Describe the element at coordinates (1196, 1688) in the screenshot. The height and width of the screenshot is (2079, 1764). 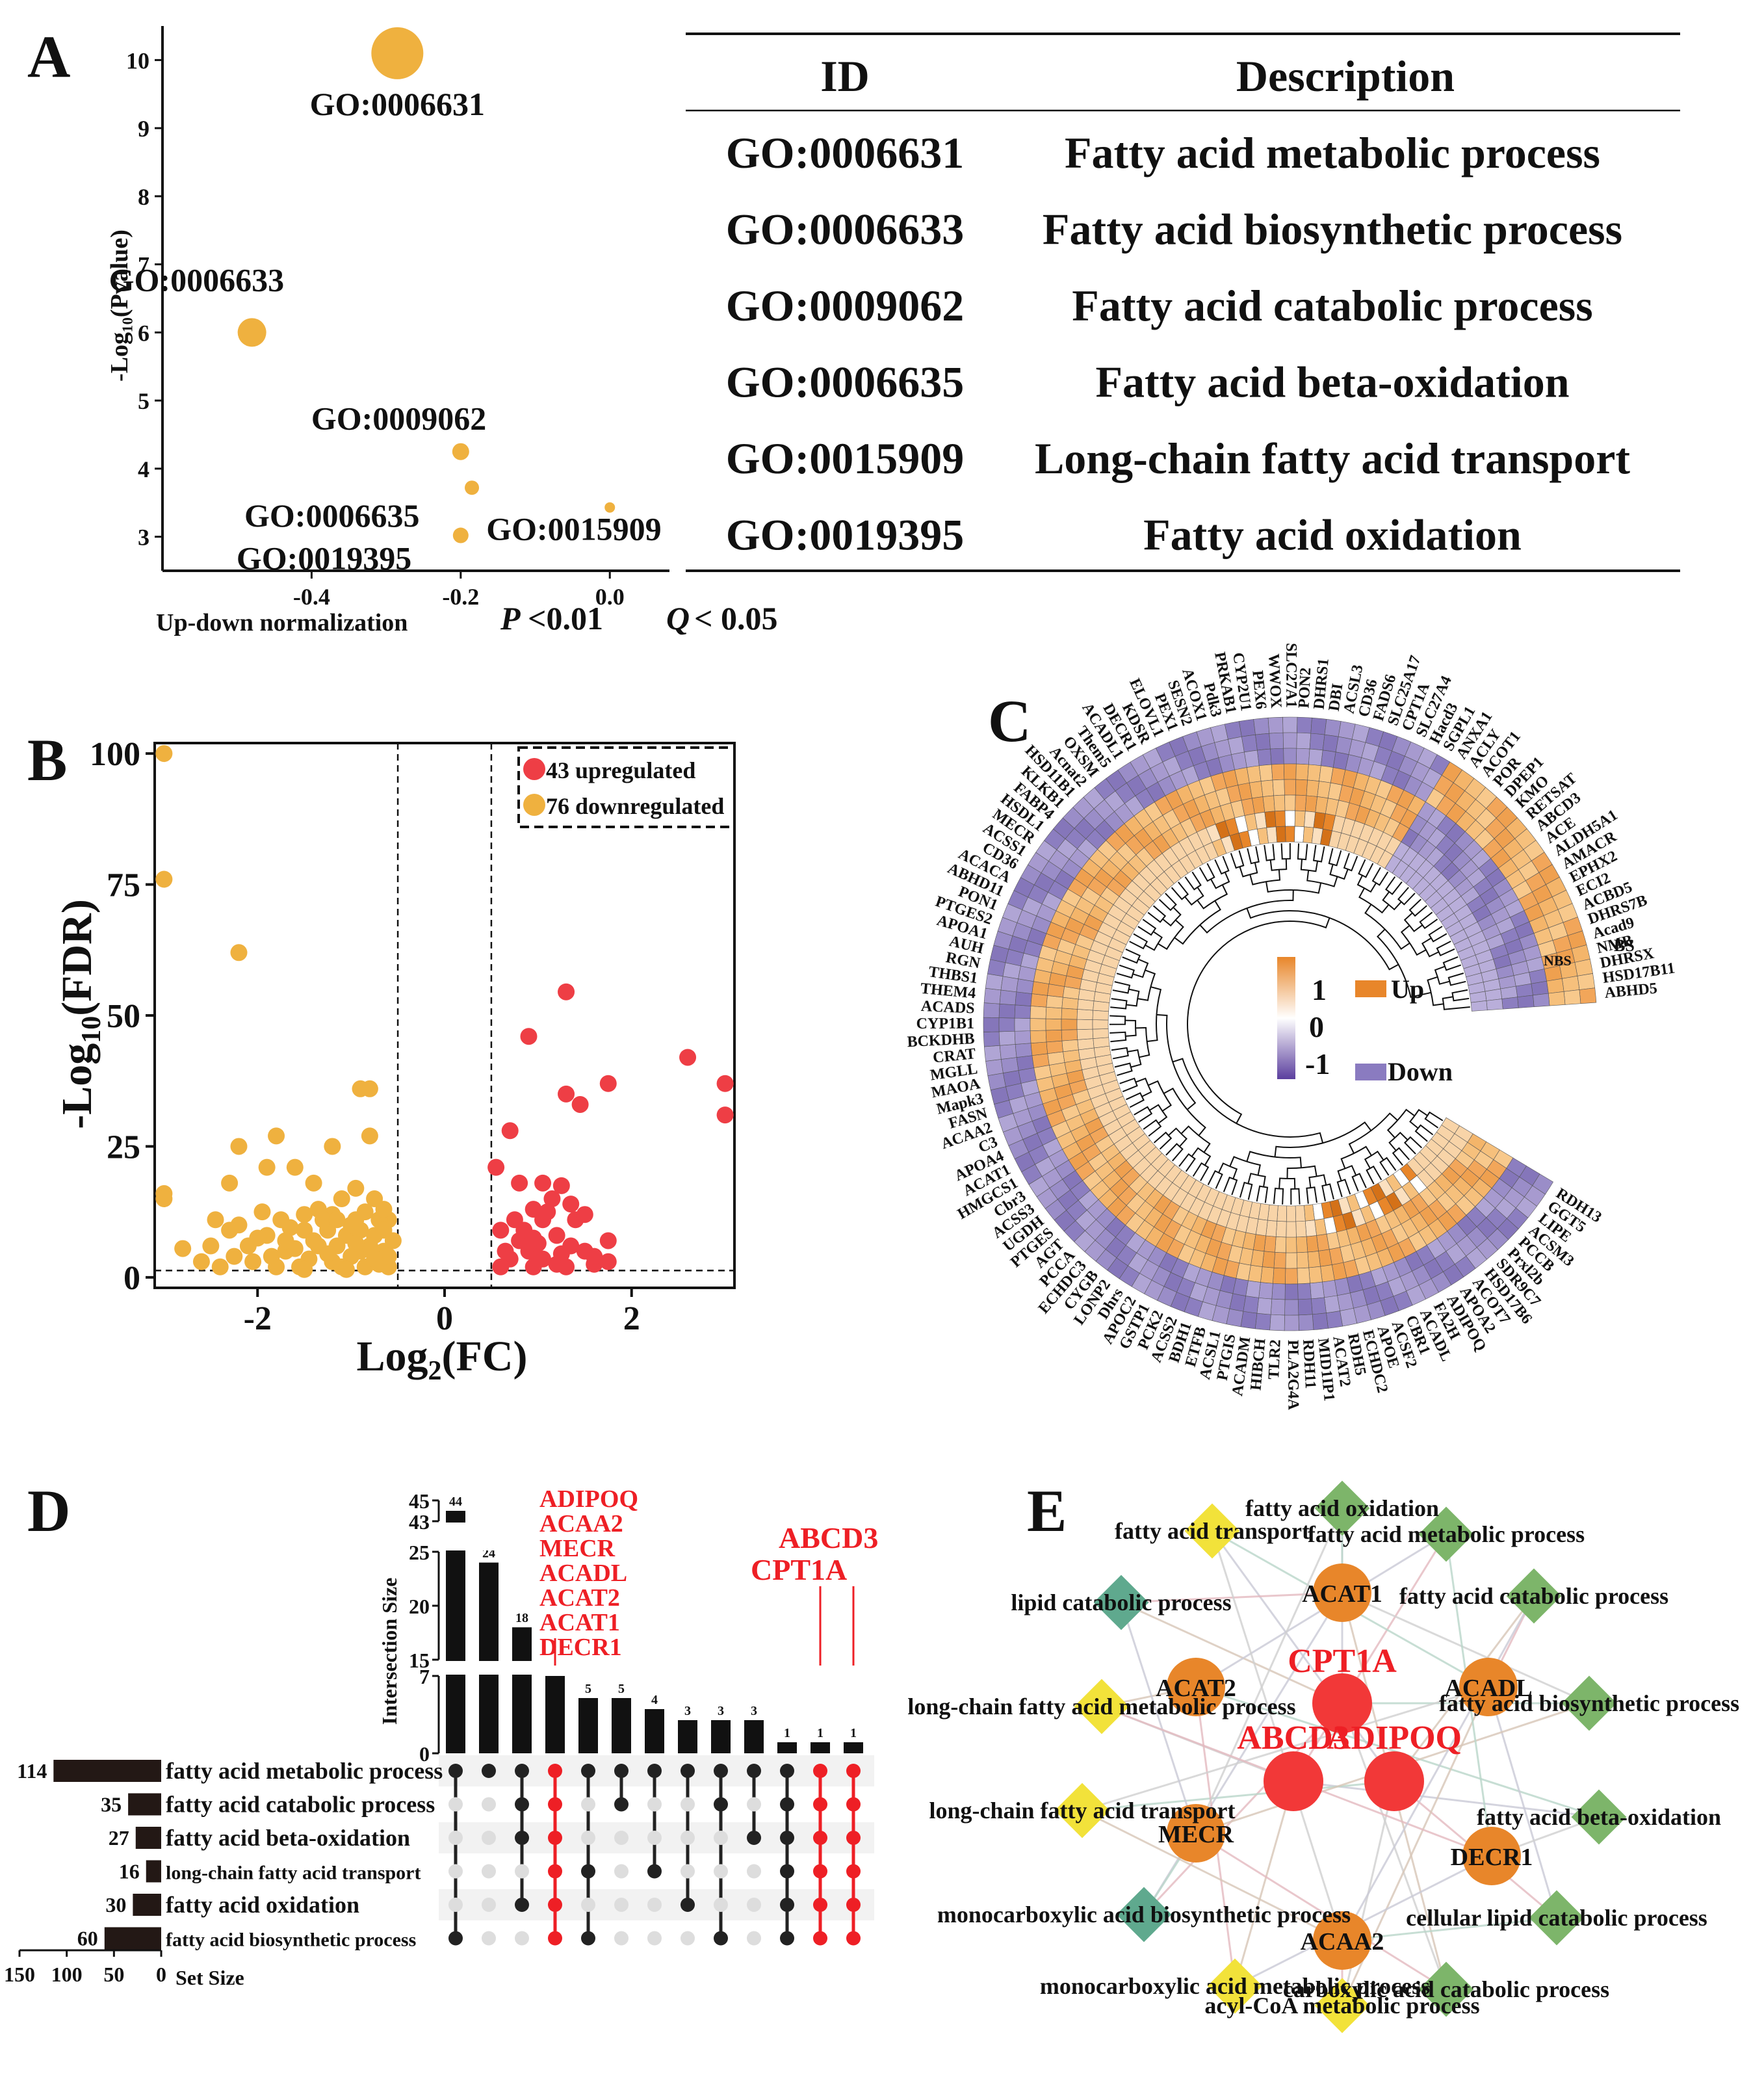
I see `gene-label: ACAT2` at that location.